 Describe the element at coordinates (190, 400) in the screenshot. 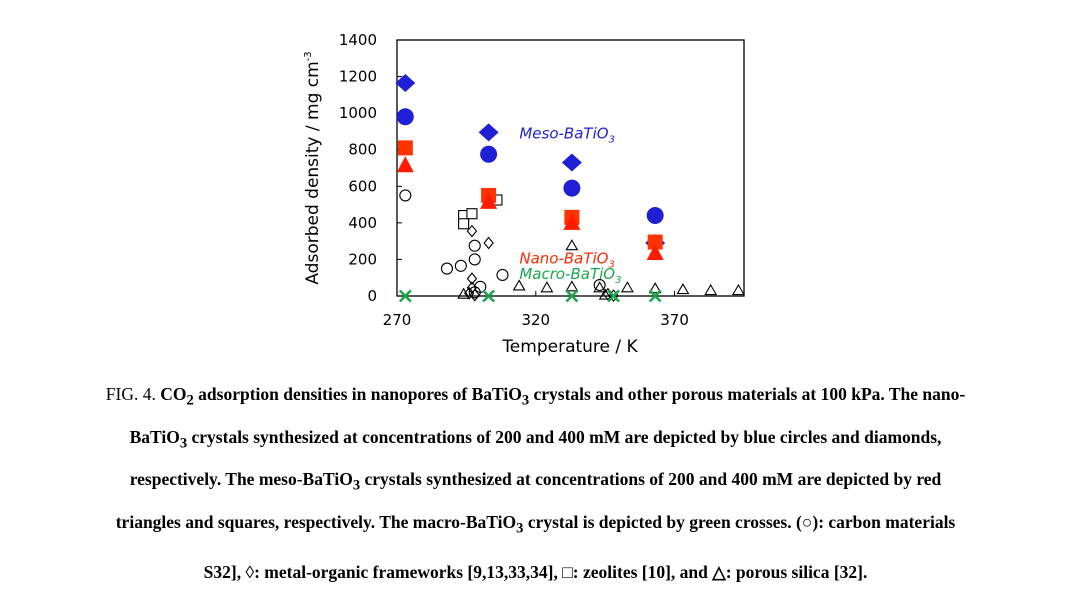

I see `caption-line1-sub1: 2` at that location.